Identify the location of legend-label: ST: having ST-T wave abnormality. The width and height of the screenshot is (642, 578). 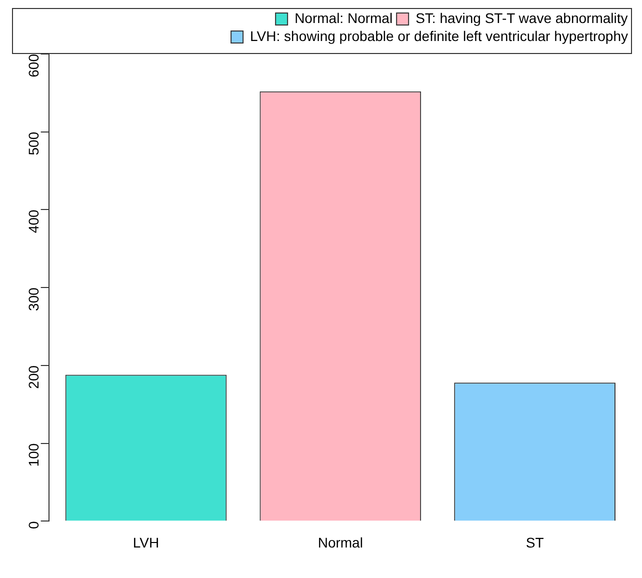
(522, 18).